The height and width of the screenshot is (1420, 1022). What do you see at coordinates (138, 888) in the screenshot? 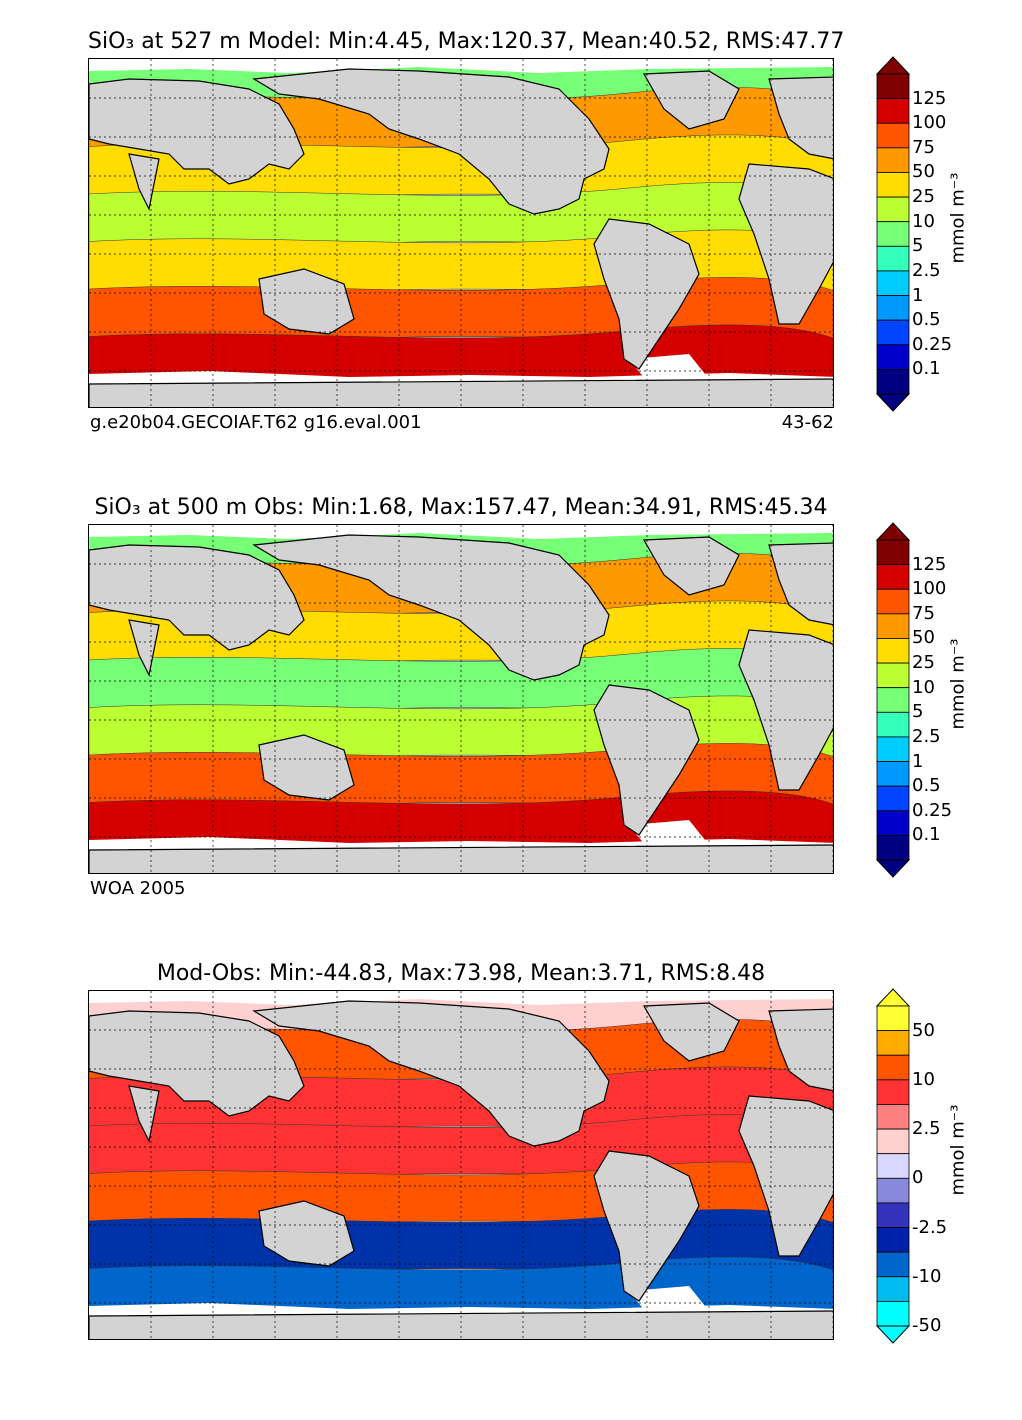
I see `data-source: WOA 2005` at bounding box center [138, 888].